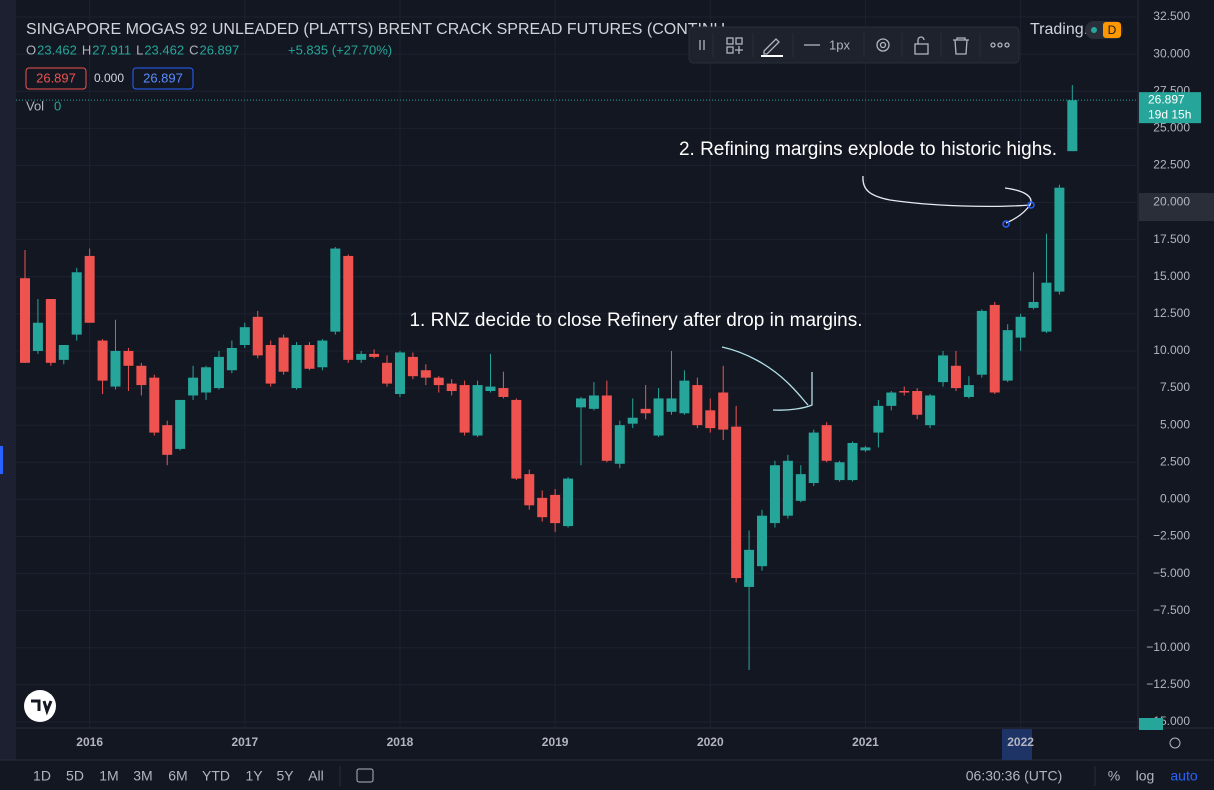  What do you see at coordinates (1112, 30) in the screenshot?
I see `interval-badge: D` at bounding box center [1112, 30].